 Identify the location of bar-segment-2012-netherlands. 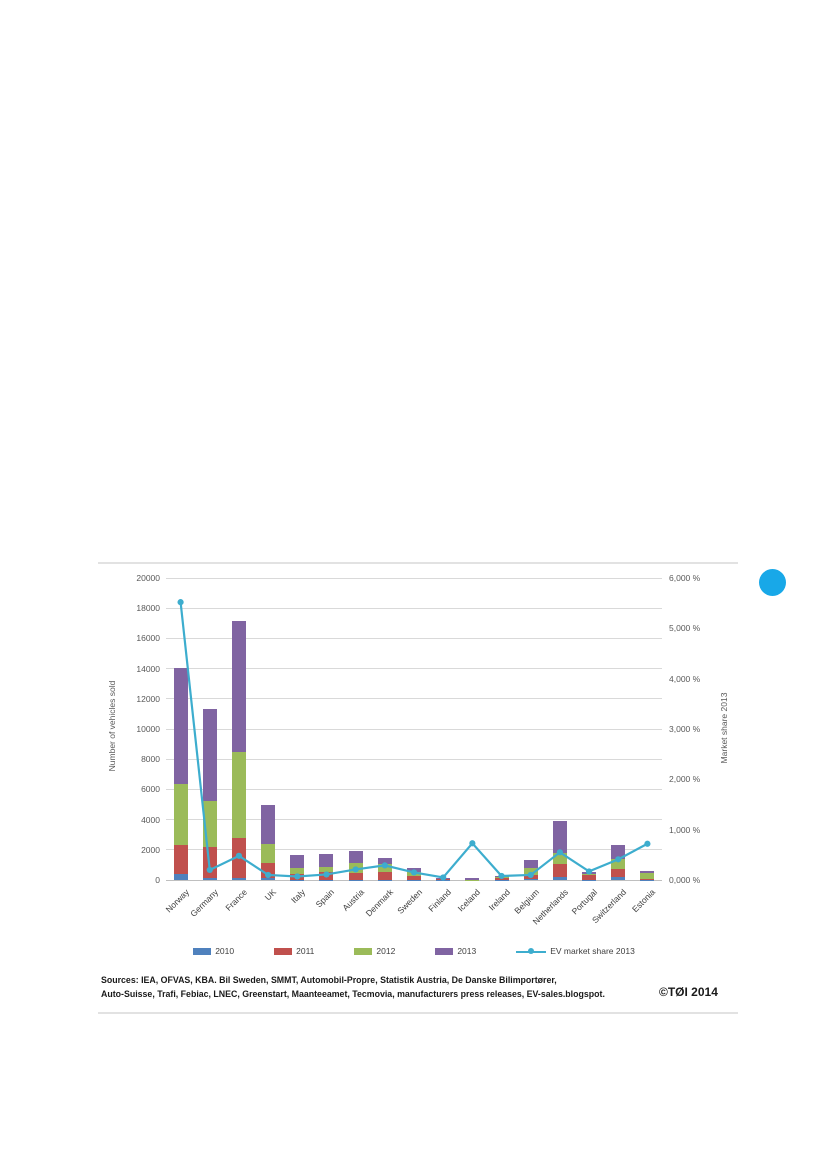
(559, 859).